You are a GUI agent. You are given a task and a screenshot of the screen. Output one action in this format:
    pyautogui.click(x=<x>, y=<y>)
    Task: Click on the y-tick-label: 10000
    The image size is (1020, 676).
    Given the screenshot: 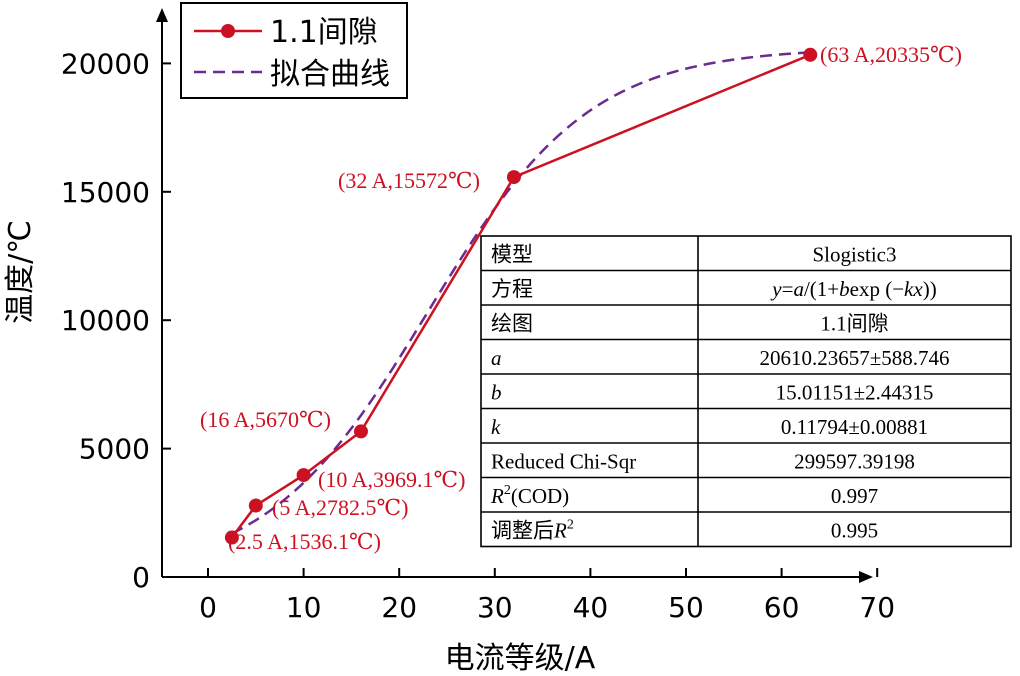 What is the action you would take?
    pyautogui.click(x=105, y=320)
    